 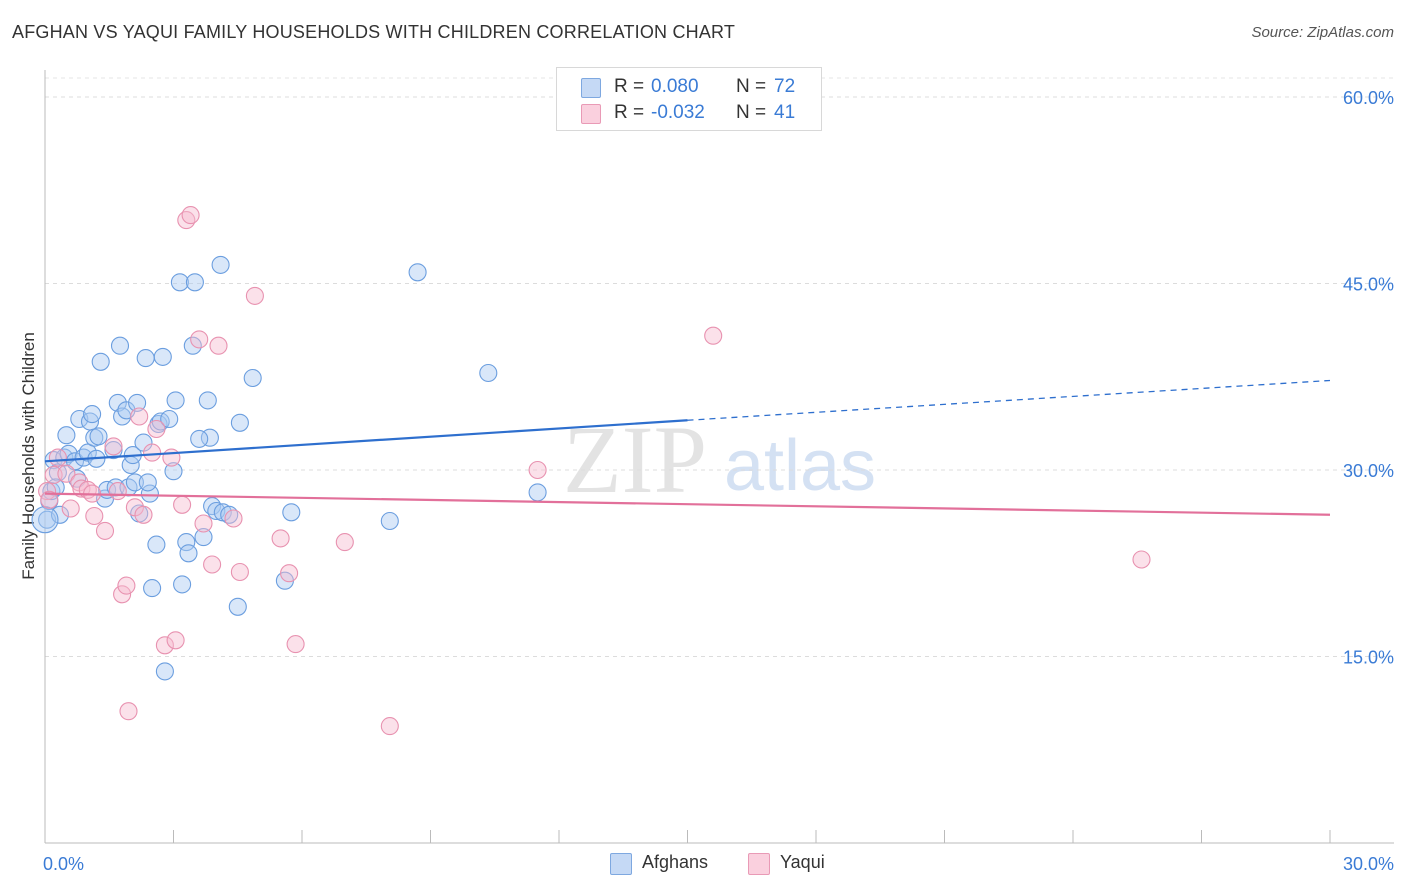 What do you see at coordinates (785, 86) in the screenshot?
I see `n-value: 72` at bounding box center [785, 86].